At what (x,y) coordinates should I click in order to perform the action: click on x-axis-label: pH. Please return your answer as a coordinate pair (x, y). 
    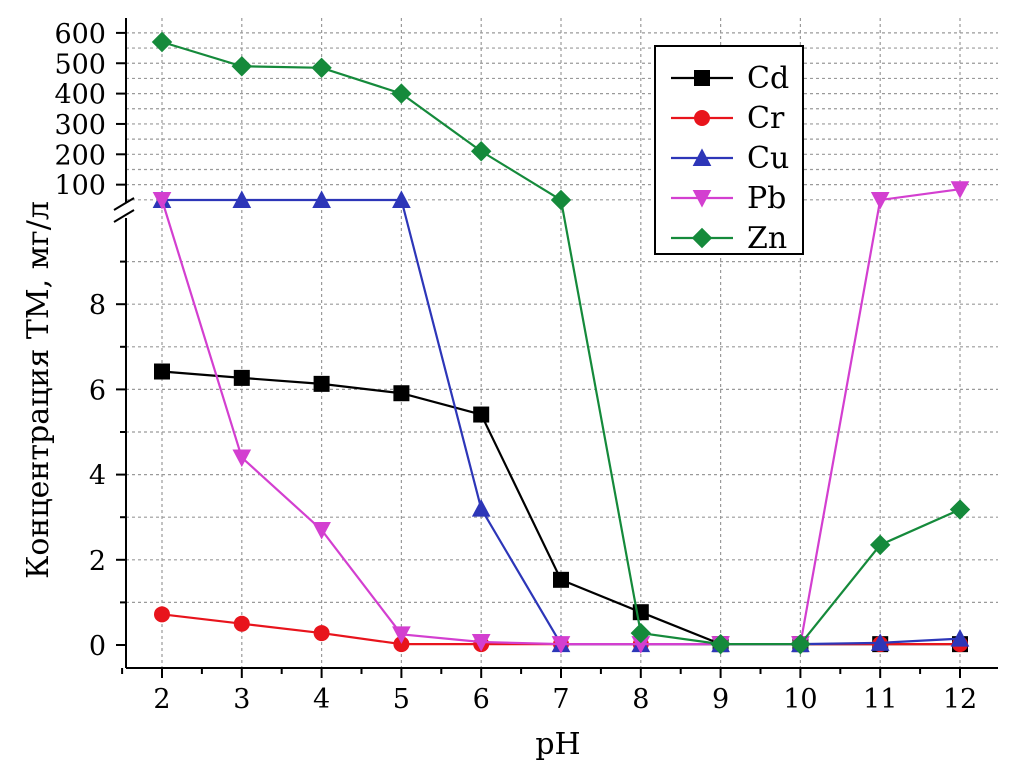
    Looking at the image, I should click on (557, 744).